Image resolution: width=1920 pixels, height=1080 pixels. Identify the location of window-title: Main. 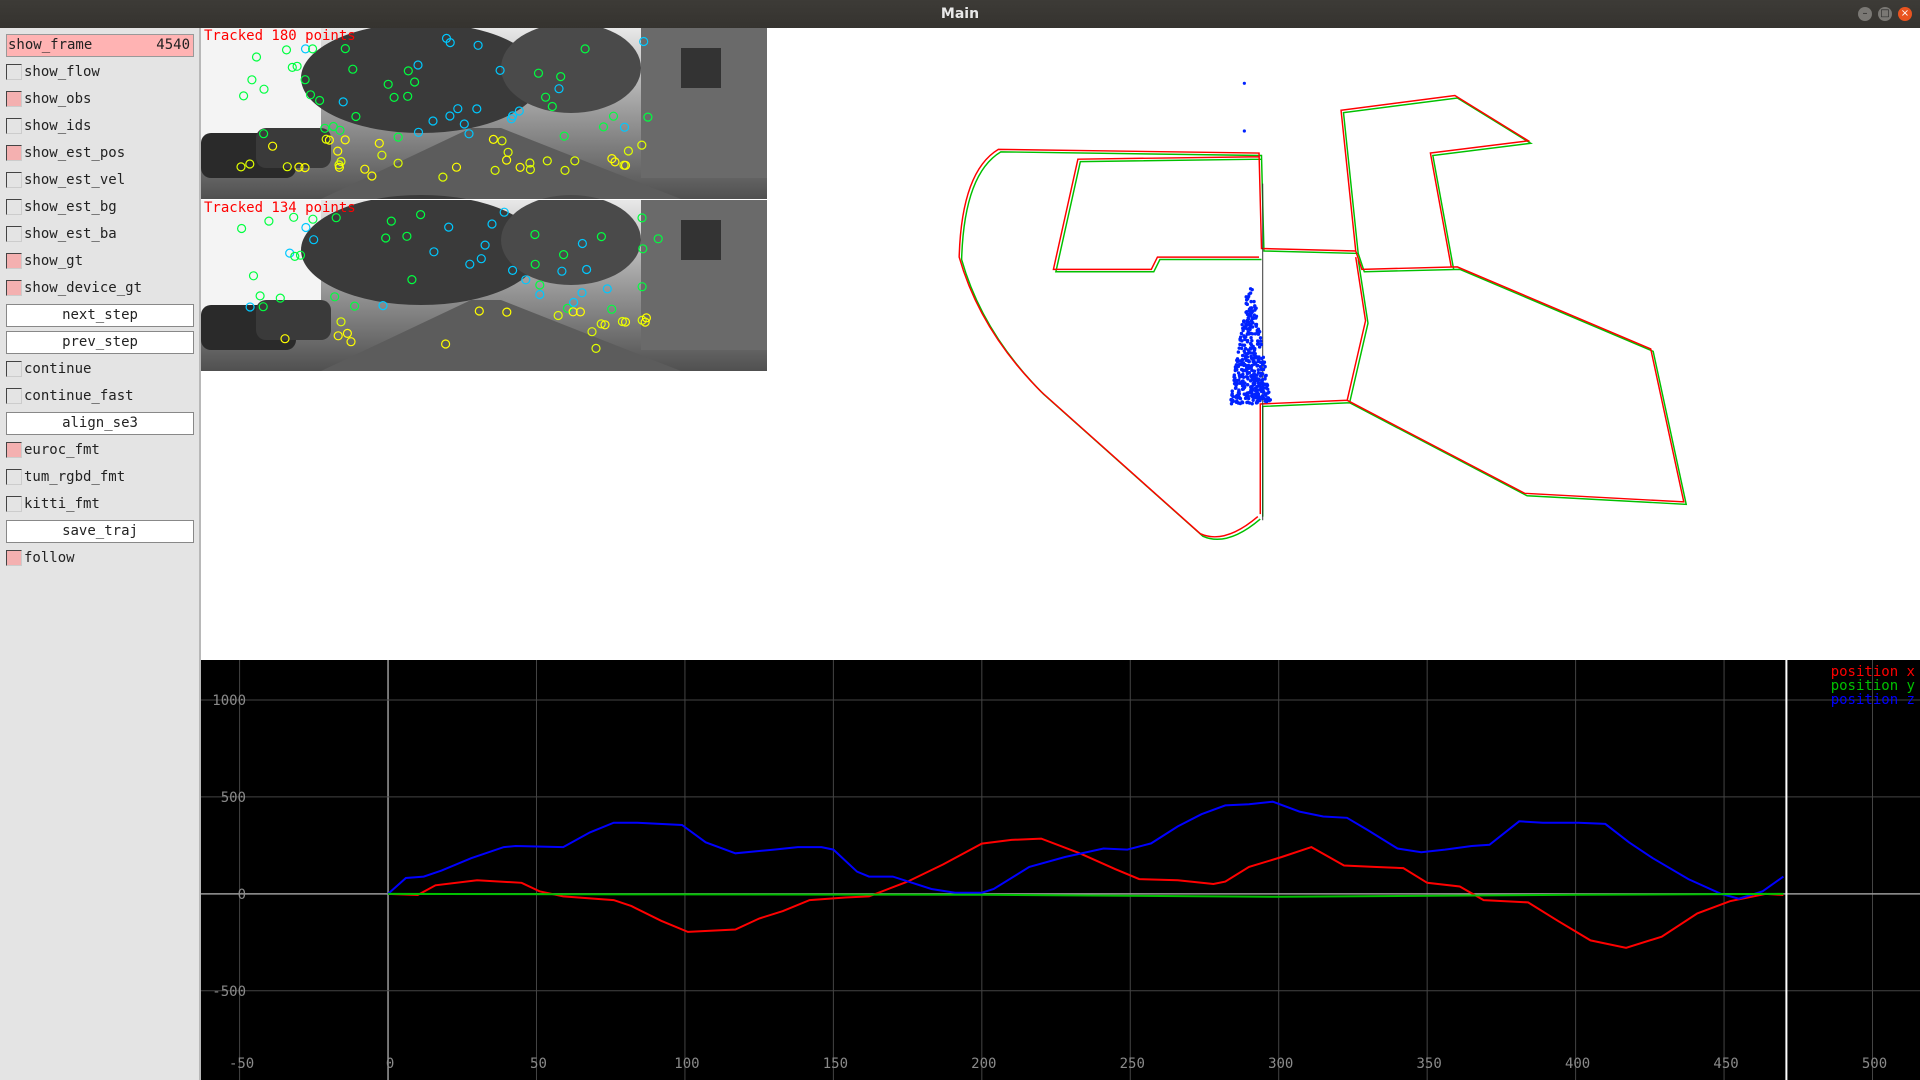
(960, 14).